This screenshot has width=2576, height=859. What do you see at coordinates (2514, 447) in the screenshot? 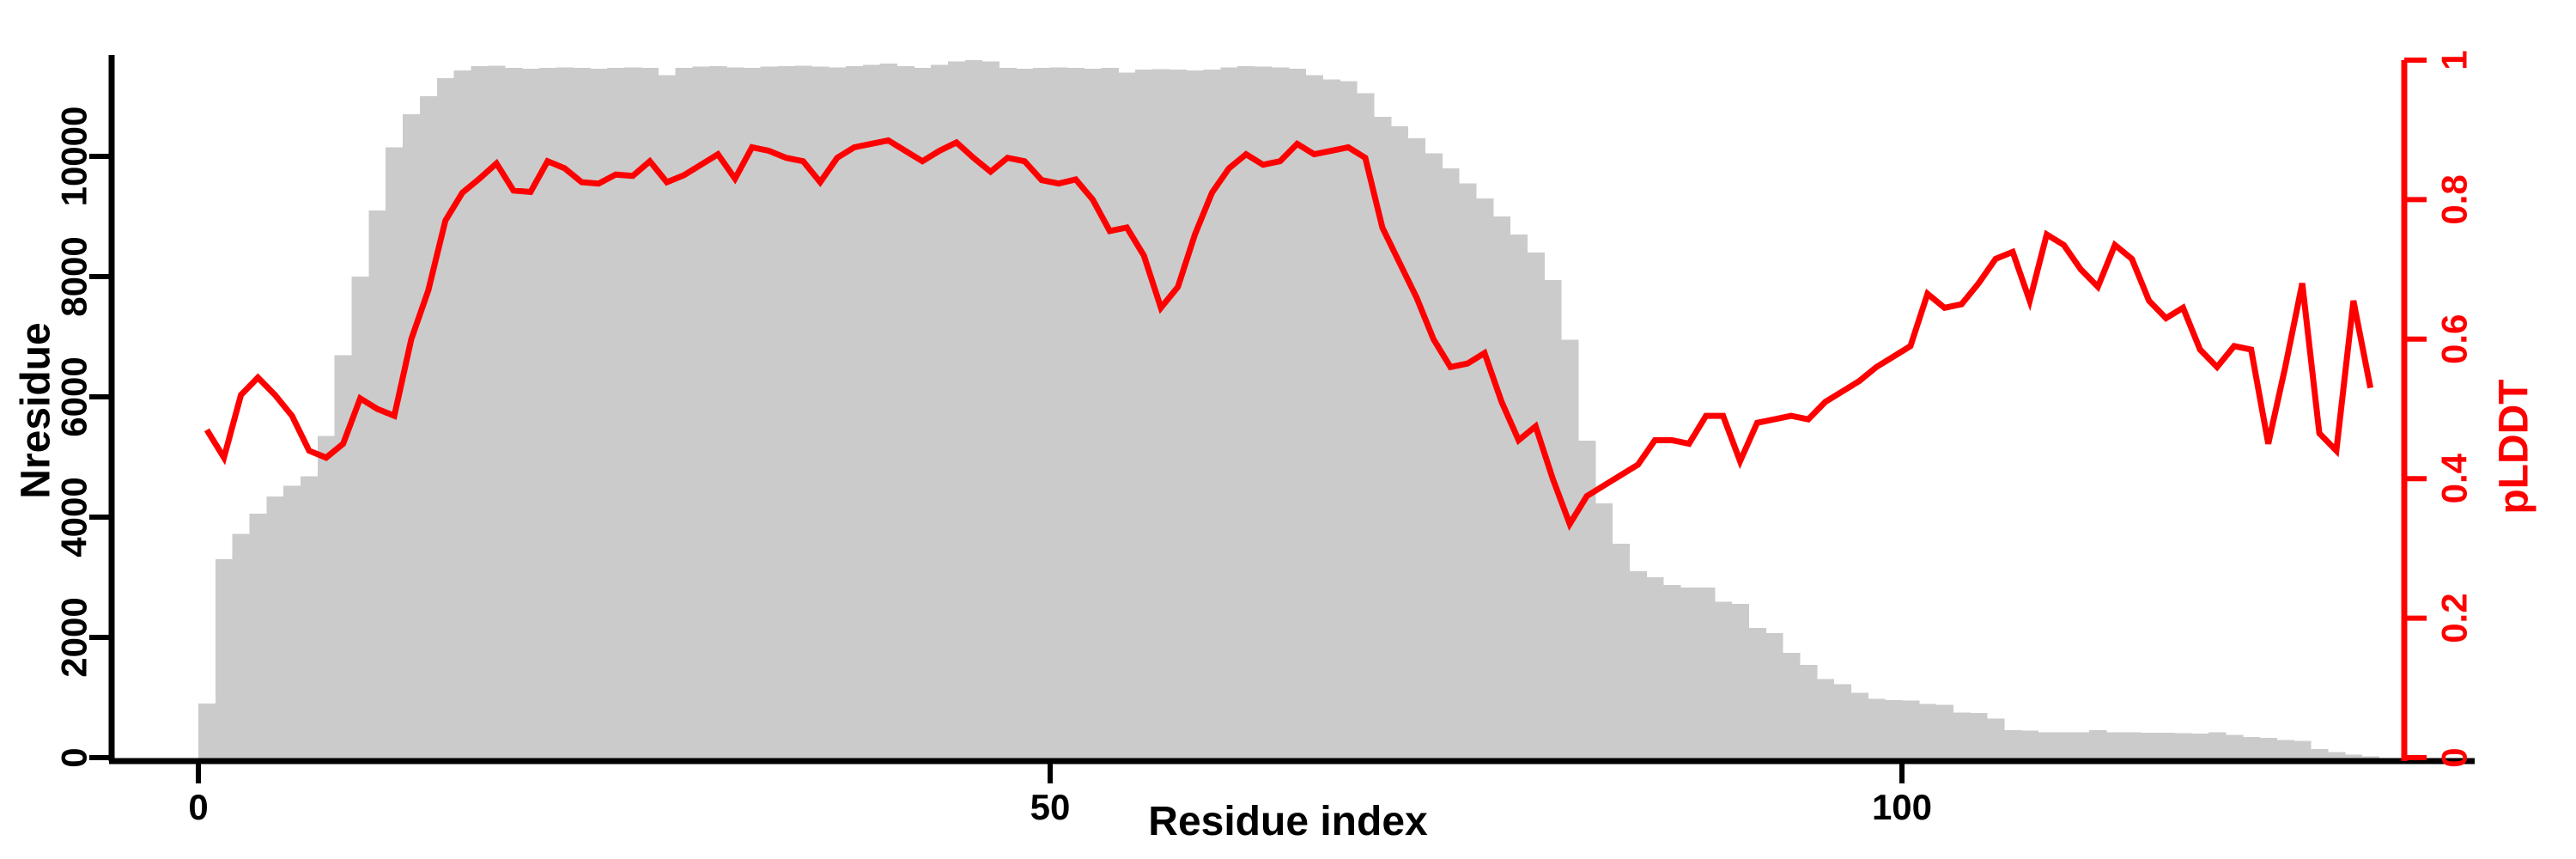
I see `y-right-axis-title: pLDDT` at bounding box center [2514, 447].